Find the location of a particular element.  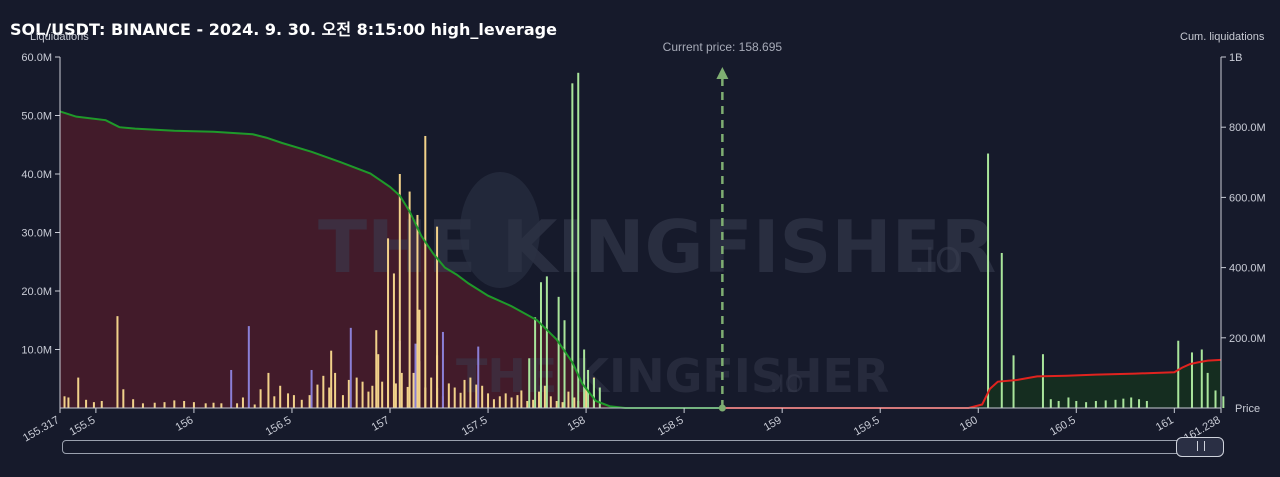

kingfisher-logo-icon is located at coordinates (500, 230).